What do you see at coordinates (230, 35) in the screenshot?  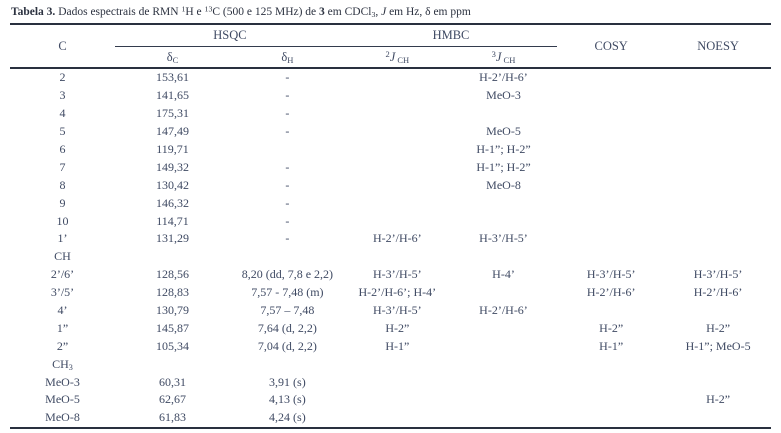 I see `col-group-hsqc: HSQC` at bounding box center [230, 35].